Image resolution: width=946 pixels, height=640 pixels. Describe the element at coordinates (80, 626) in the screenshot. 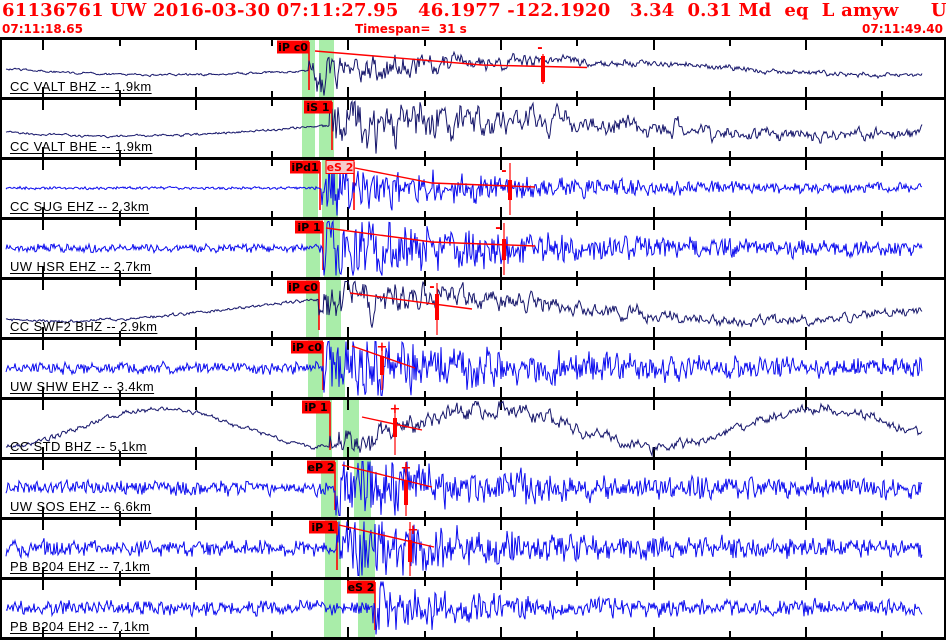

I see `trace-label: PB B204 EH2 -- 7.1km` at that location.